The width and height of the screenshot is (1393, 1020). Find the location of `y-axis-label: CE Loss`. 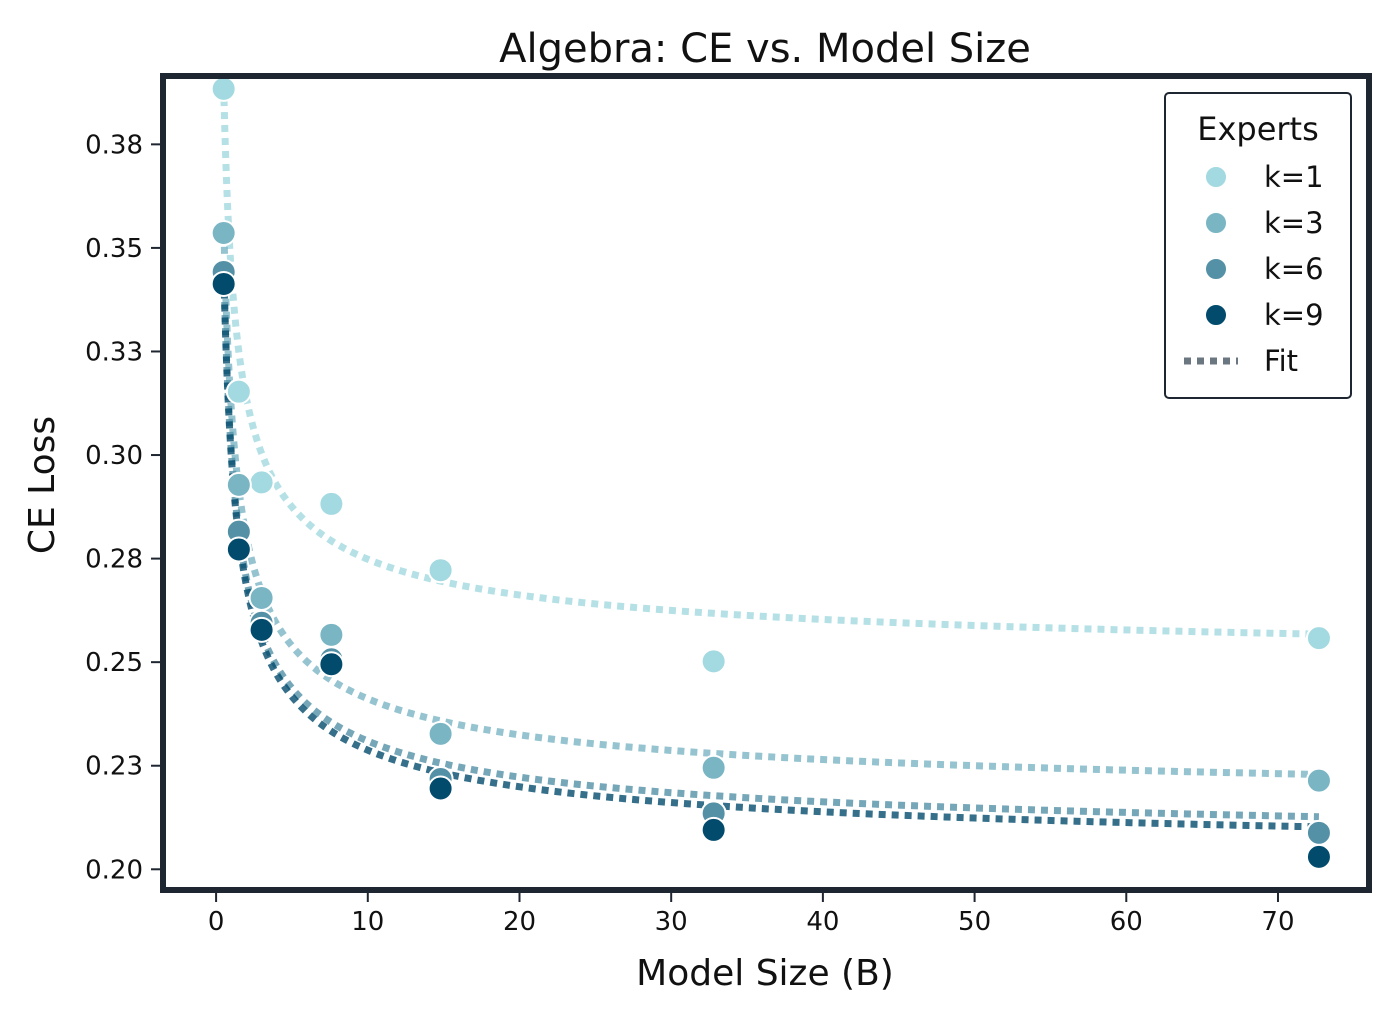

y-axis-label: CE Loss is located at coordinates (42, 485).